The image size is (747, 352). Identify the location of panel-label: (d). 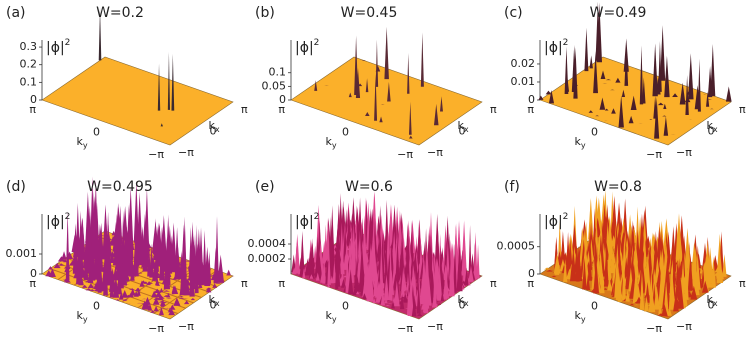
(16, 187).